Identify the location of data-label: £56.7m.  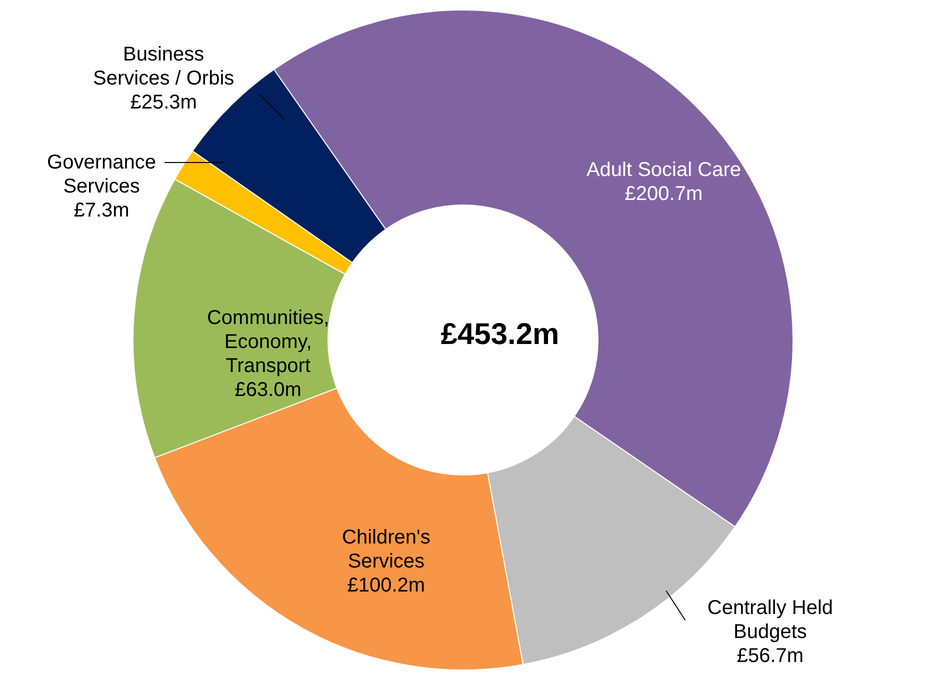
(770, 656).